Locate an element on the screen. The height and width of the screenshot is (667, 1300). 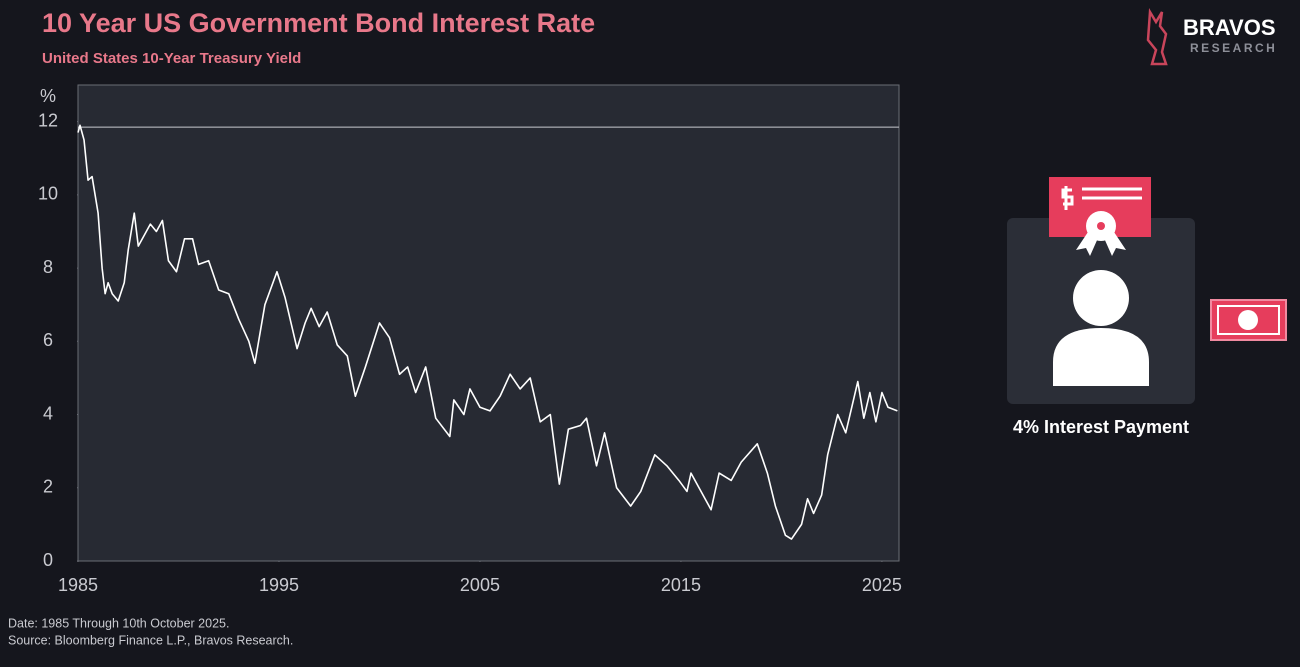
banknote-coin is located at coordinates (1248, 320).